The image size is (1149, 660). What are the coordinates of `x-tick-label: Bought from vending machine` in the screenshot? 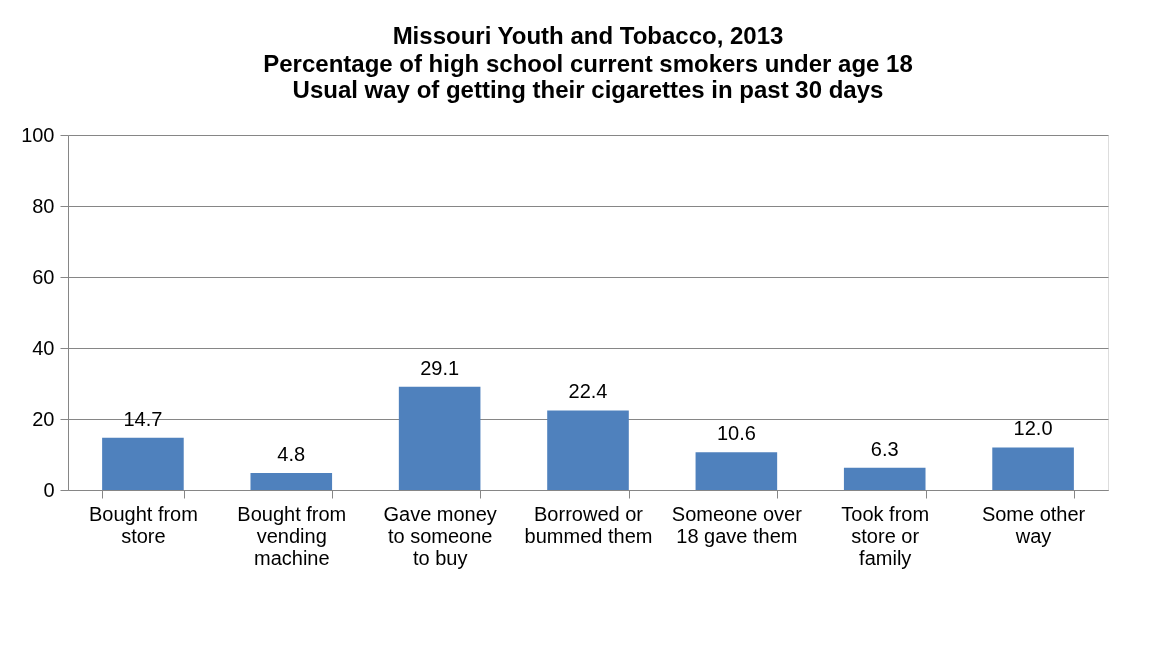 It's located at (292, 535).